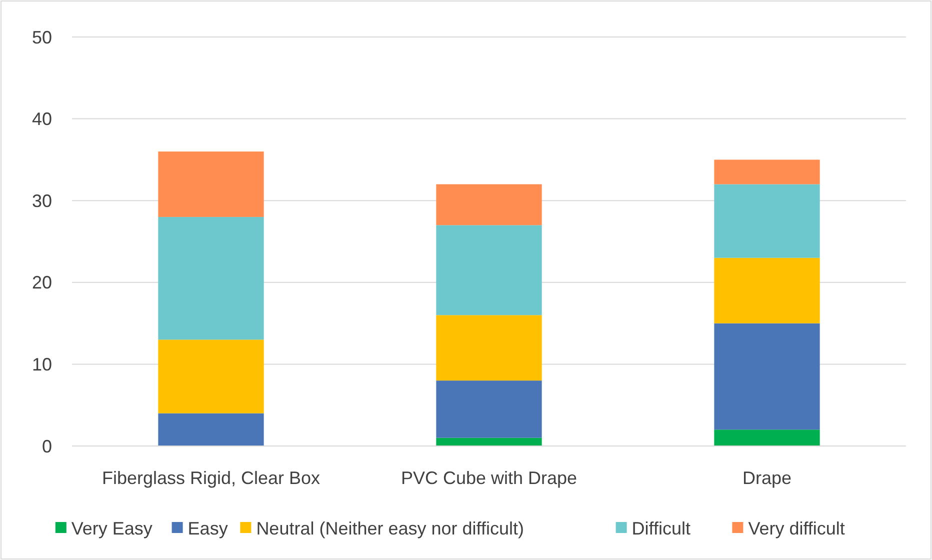 The width and height of the screenshot is (932, 560). Describe the element at coordinates (796, 528) in the screenshot. I see `legend-label: Very difficult` at that location.